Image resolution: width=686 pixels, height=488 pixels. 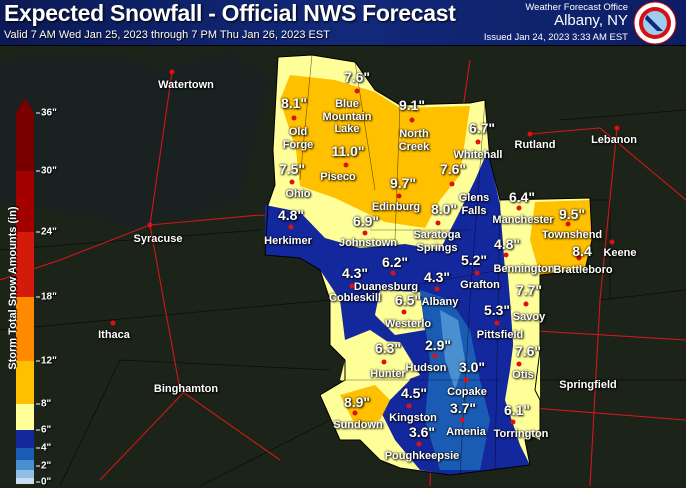 What do you see at coordinates (348, 151) in the screenshot?
I see `snowfall-amount: 11.0"` at bounding box center [348, 151].